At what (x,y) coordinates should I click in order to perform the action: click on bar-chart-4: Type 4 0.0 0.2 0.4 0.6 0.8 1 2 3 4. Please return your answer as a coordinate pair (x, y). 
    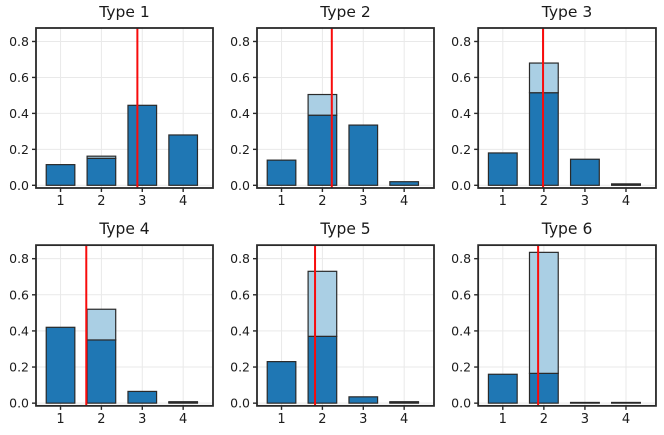
    Looking at the image, I should click on (111, 323).